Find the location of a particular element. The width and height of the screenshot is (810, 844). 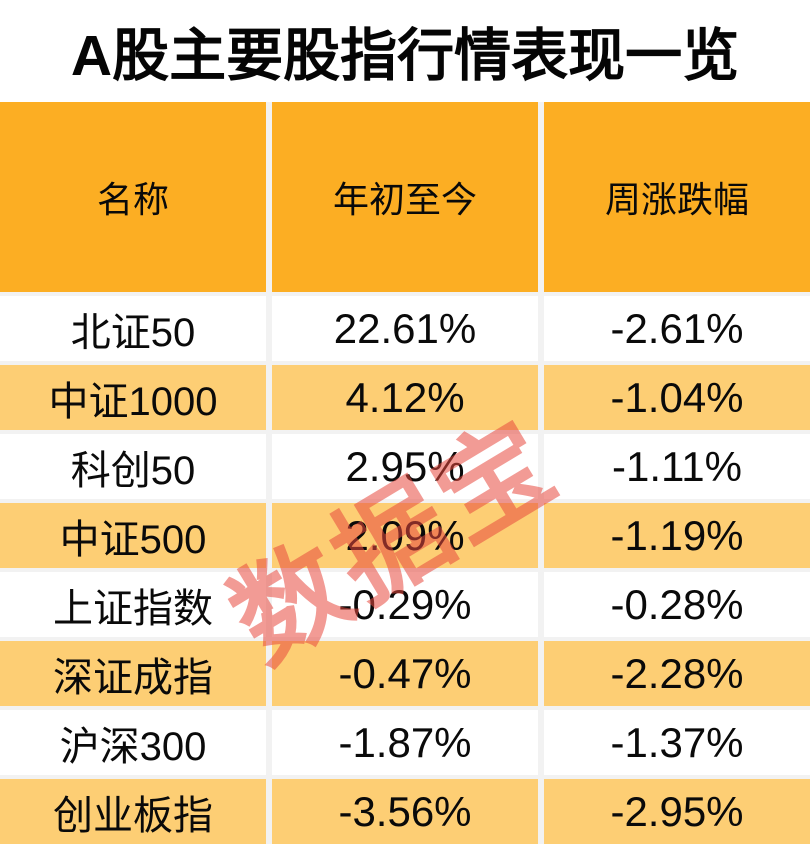

table-row-5-ytd-value: -0.29% is located at coordinates (405, 604).